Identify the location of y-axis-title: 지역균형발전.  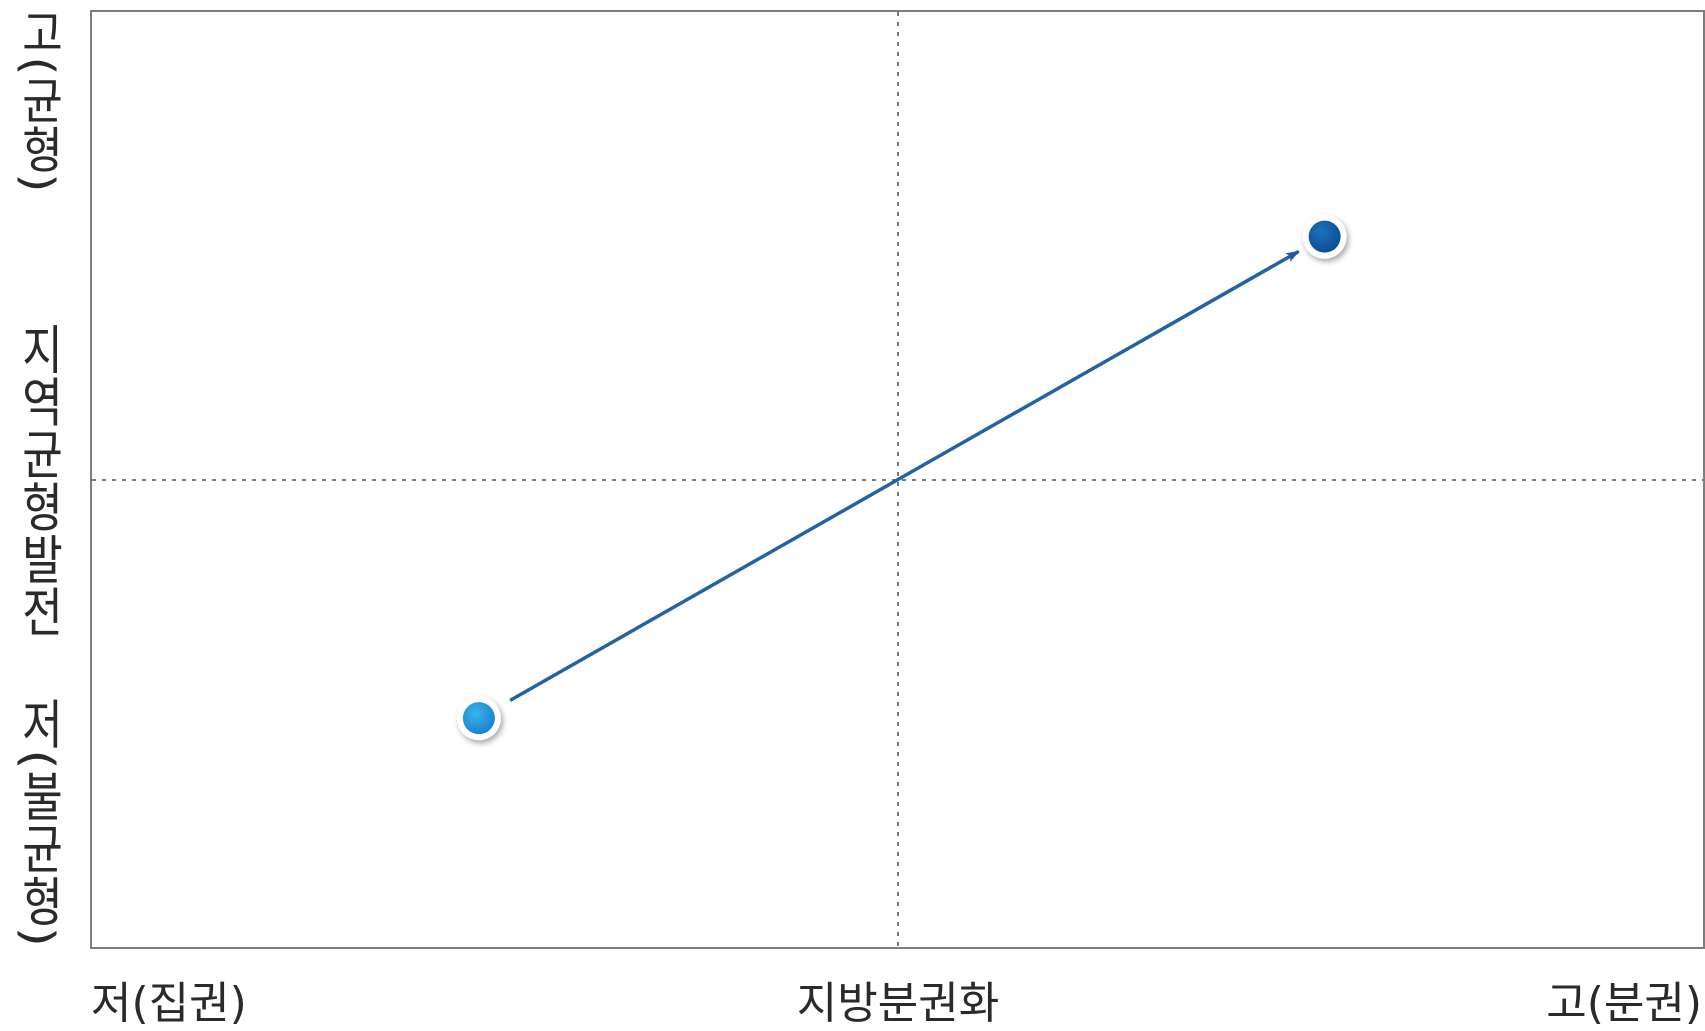
(38, 480).